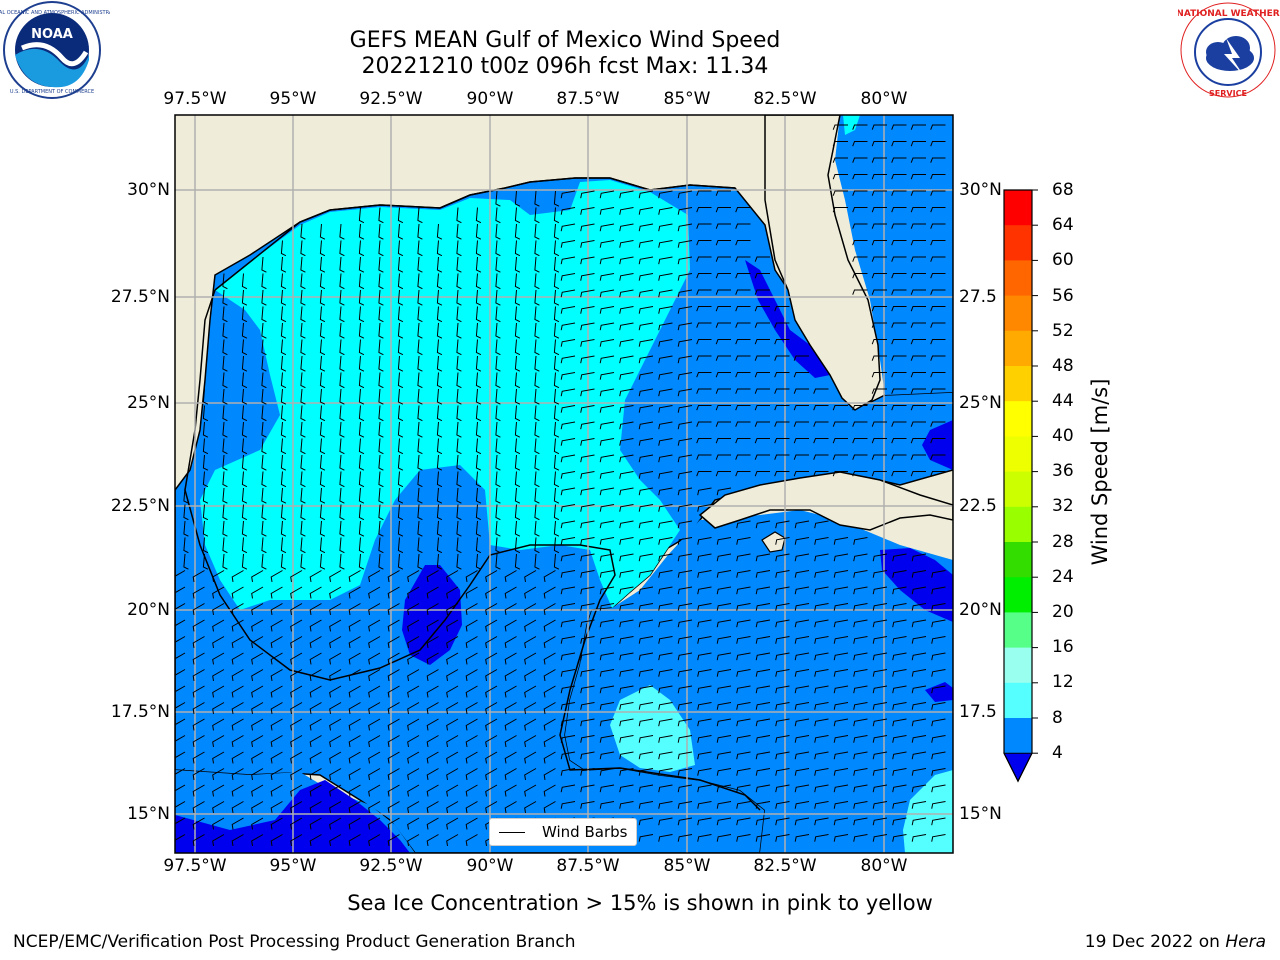  What do you see at coordinates (1063, 506) in the screenshot?
I see `colorbar-tick: 32` at bounding box center [1063, 506].